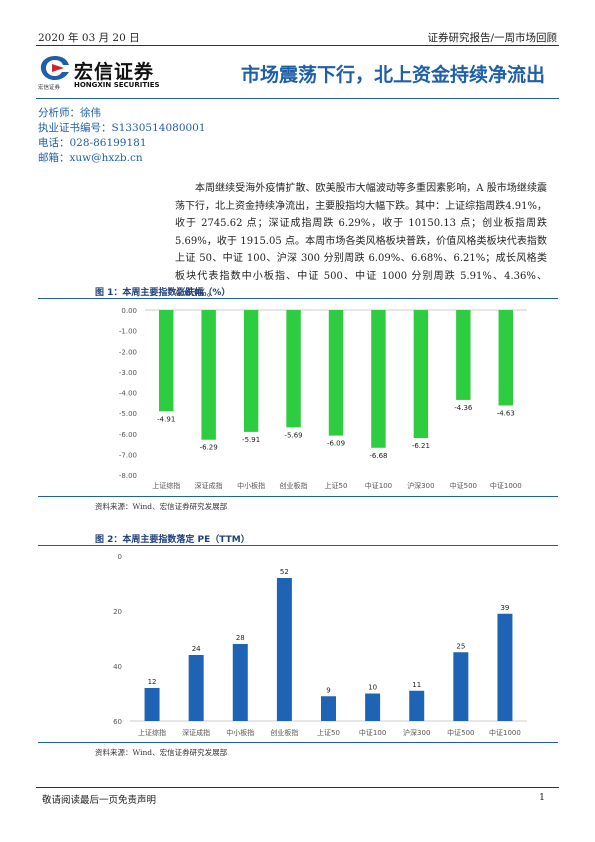  What do you see at coordinates (392, 75) in the screenshot?
I see `report-title: 市场震荡下行，北上资金持续净流出` at bounding box center [392, 75].